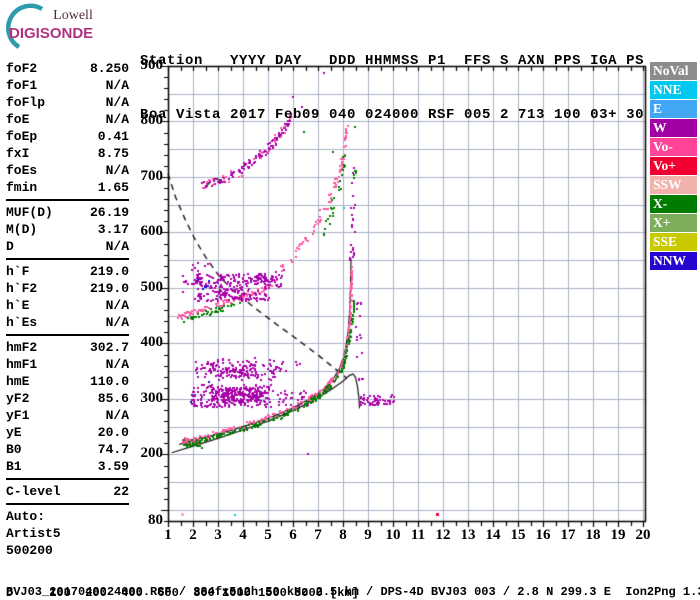 The width and height of the screenshot is (700, 600). Describe the element at coordinates (67, 432) in the screenshot. I see `param-row: yE 20.0` at that location.